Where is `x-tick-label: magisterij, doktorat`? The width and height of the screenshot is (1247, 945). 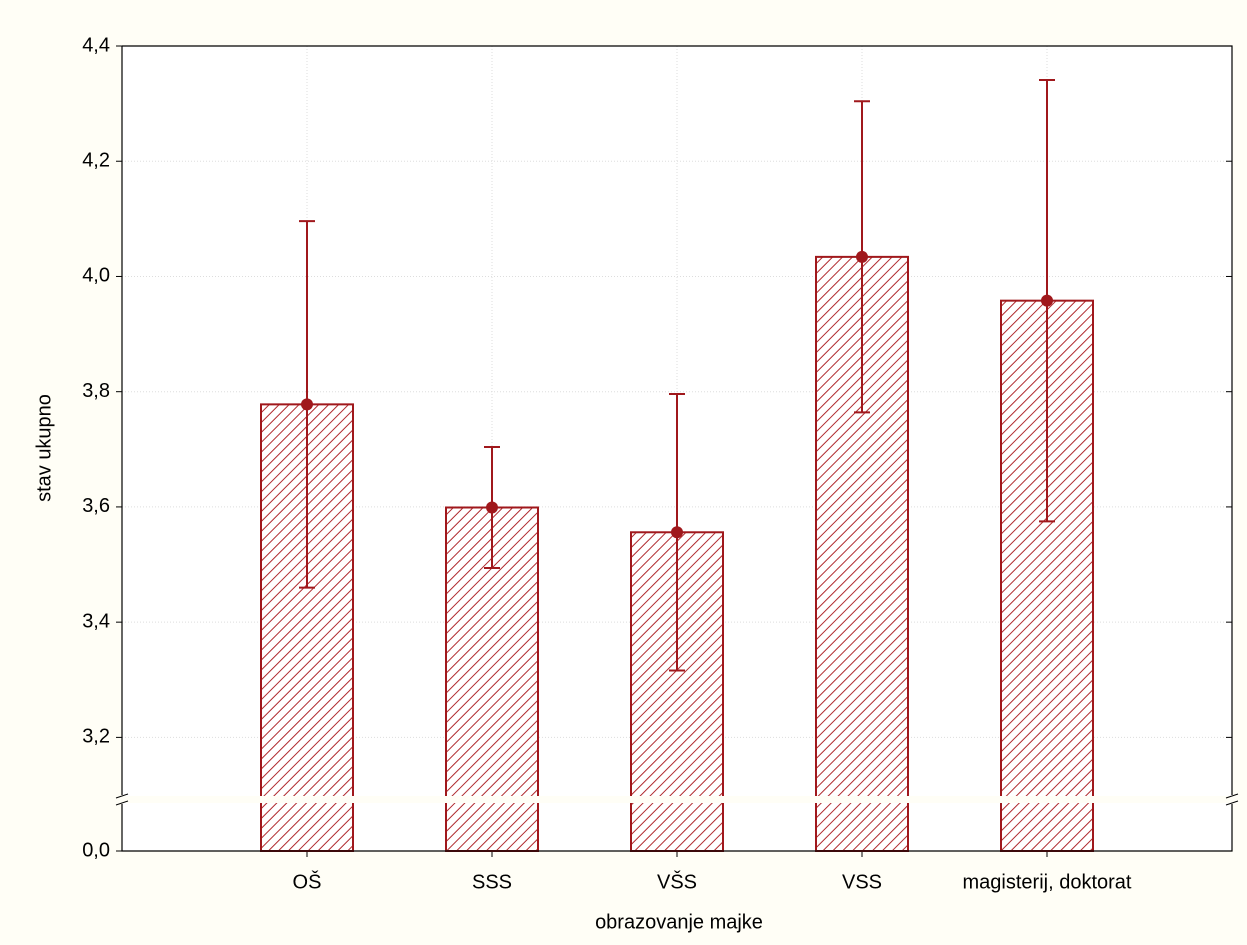
x-tick-label: magisterij, doktorat is located at coordinates (1047, 882).